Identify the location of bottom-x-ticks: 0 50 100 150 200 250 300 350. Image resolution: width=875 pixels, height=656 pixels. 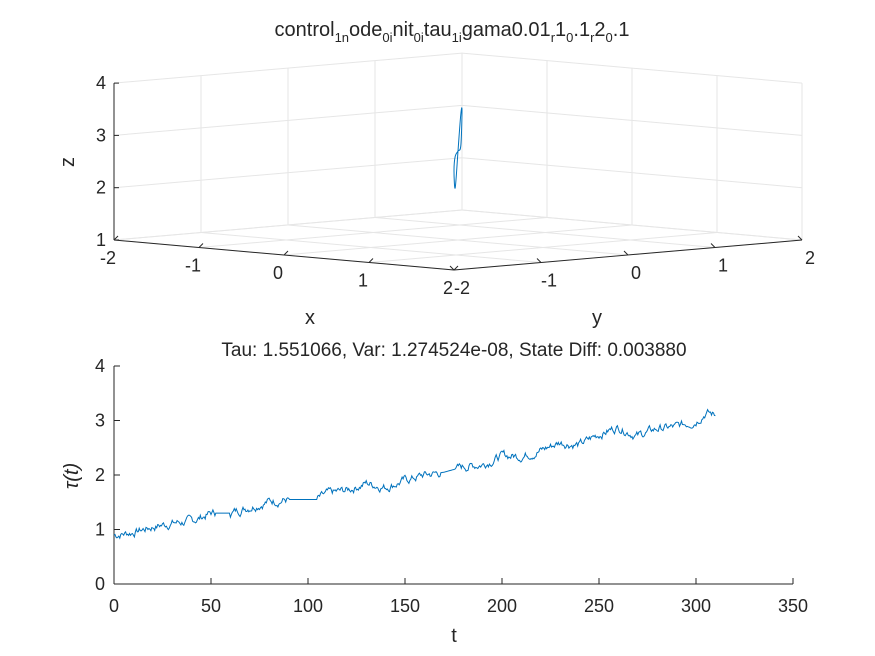
(458, 597).